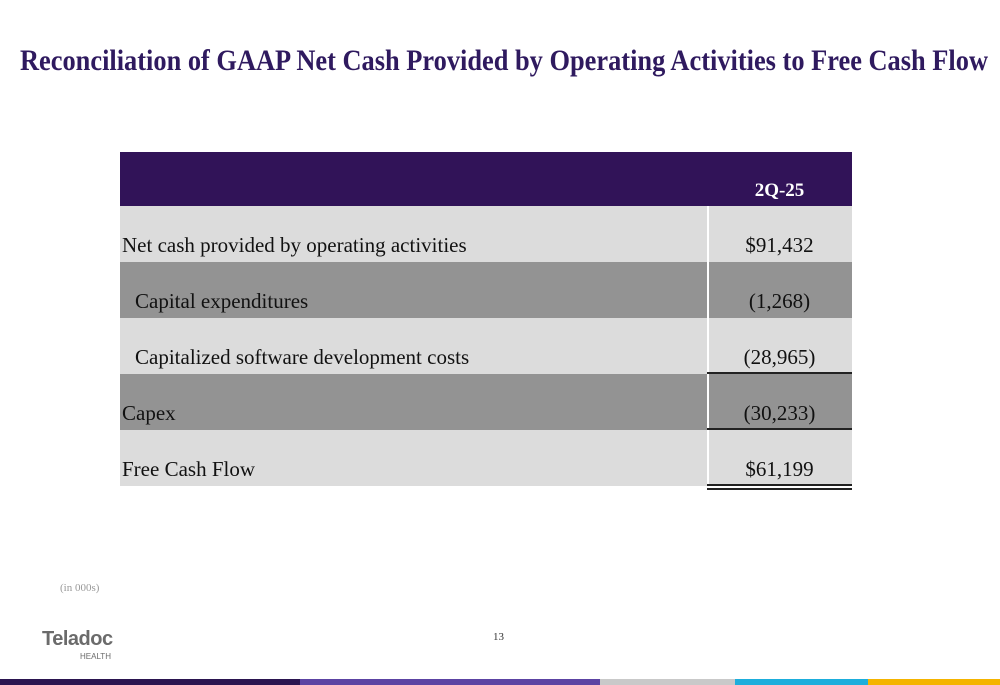 The image size is (1000, 685). I want to click on row-value: $91,432, so click(779, 245).